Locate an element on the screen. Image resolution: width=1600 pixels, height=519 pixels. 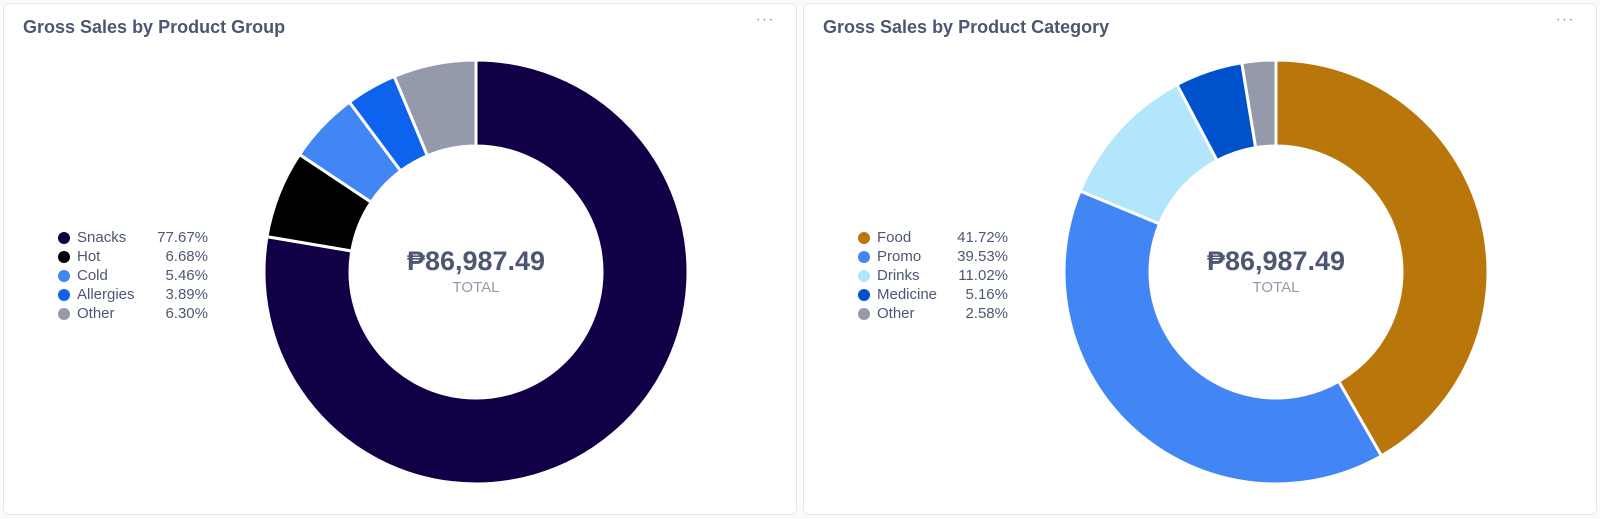
legend-label: Promo is located at coordinates (899, 256).